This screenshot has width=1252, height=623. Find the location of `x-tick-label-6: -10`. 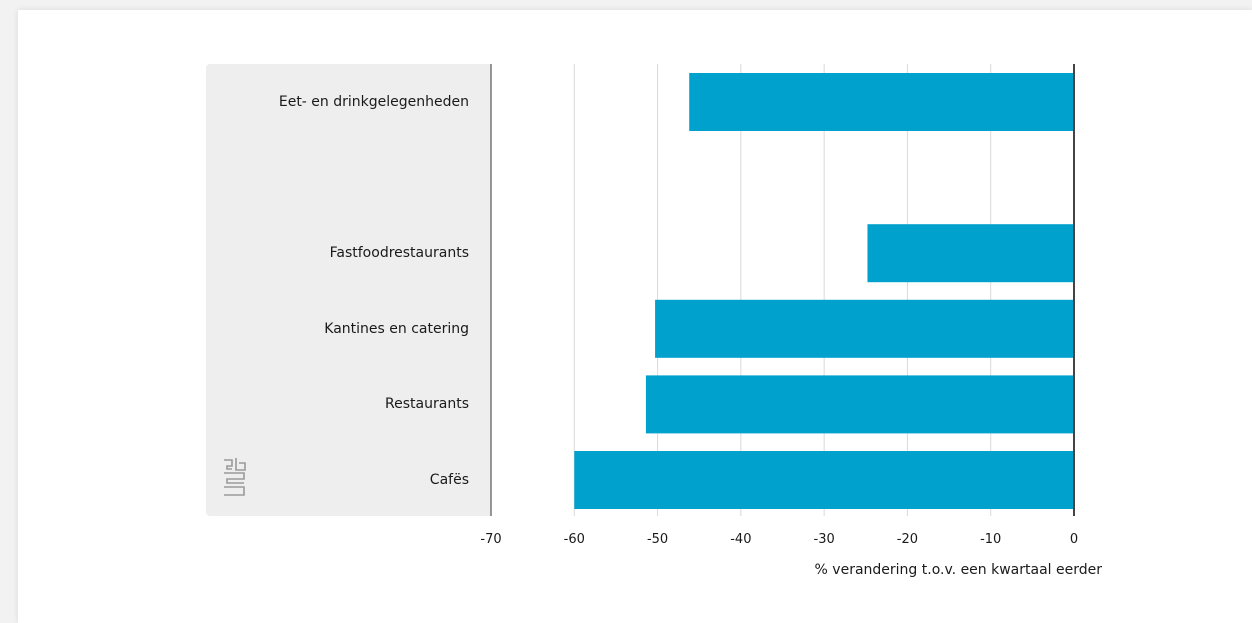

x-tick-label-6: -10 is located at coordinates (991, 539).